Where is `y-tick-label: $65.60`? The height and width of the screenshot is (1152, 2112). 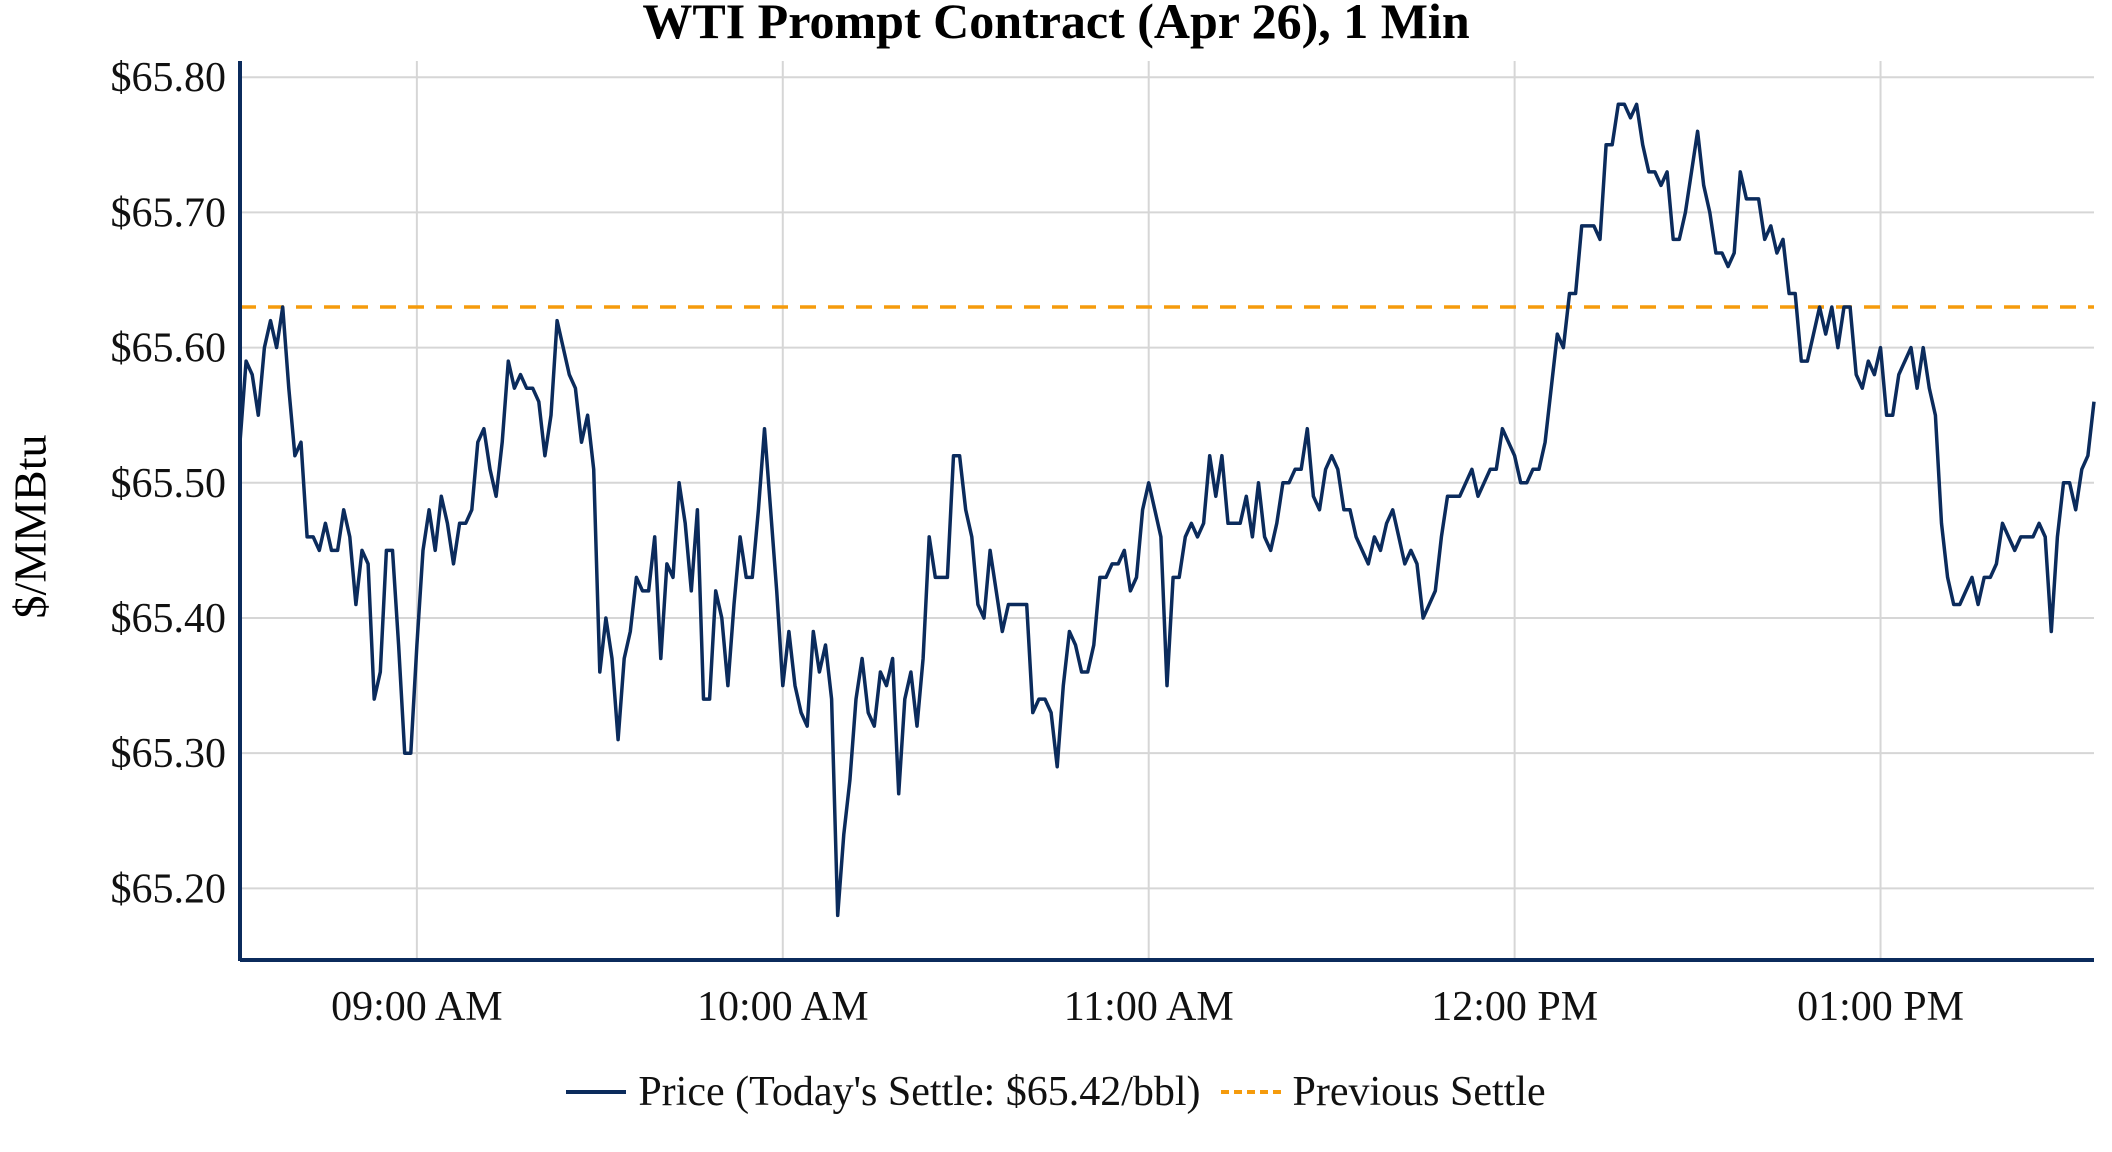 y-tick-label: $65.60 is located at coordinates (169, 349).